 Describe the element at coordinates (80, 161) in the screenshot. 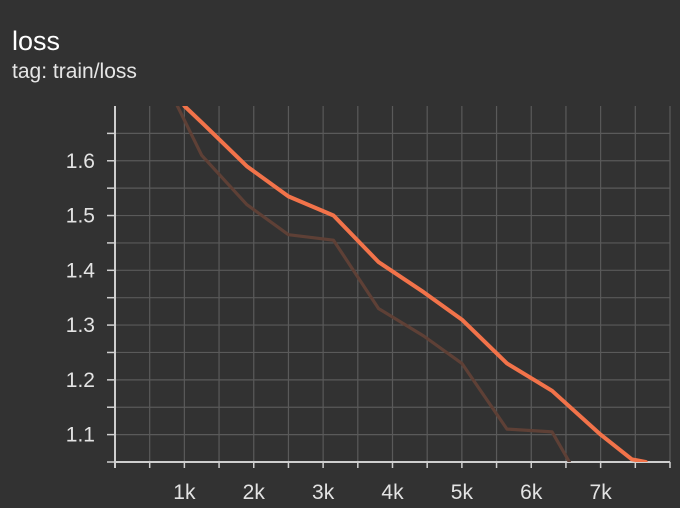

I see `y-tick-label: 1.6` at that location.